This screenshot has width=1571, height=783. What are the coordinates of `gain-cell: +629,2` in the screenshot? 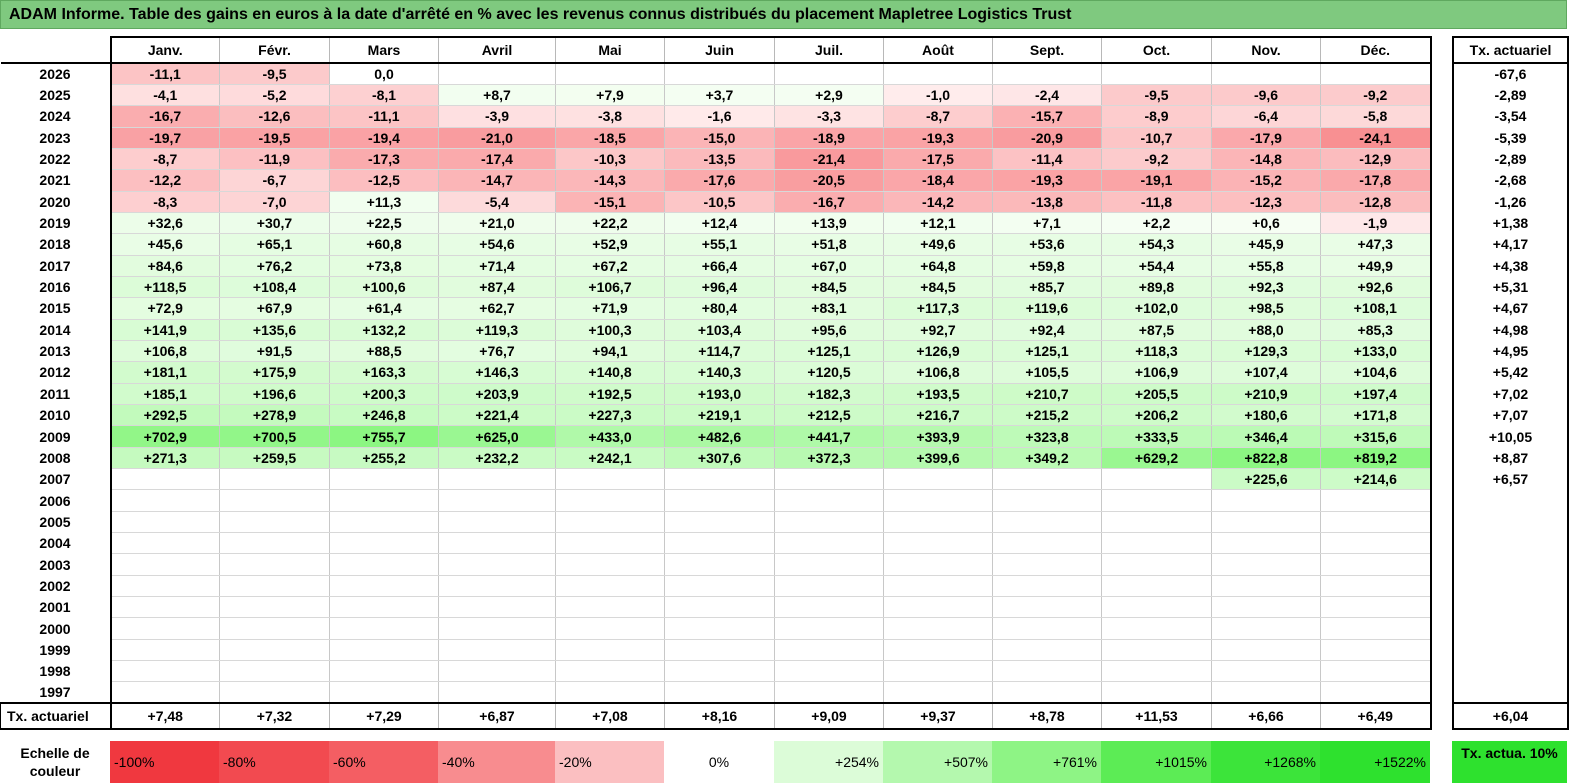 It's located at (1156, 458).